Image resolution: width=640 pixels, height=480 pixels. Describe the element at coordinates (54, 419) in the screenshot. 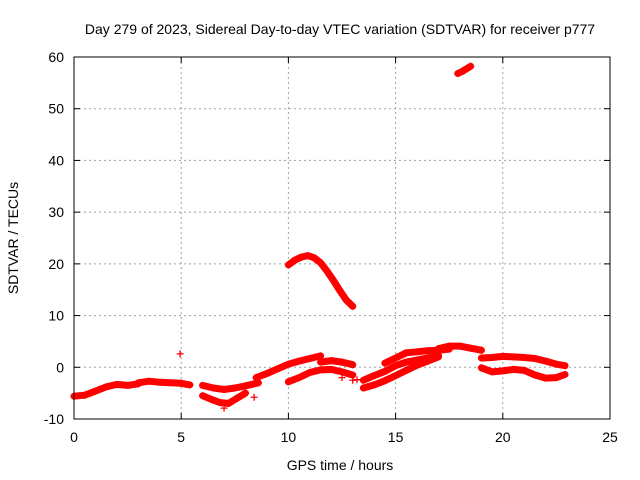

I see `y-tick-label: -10` at that location.